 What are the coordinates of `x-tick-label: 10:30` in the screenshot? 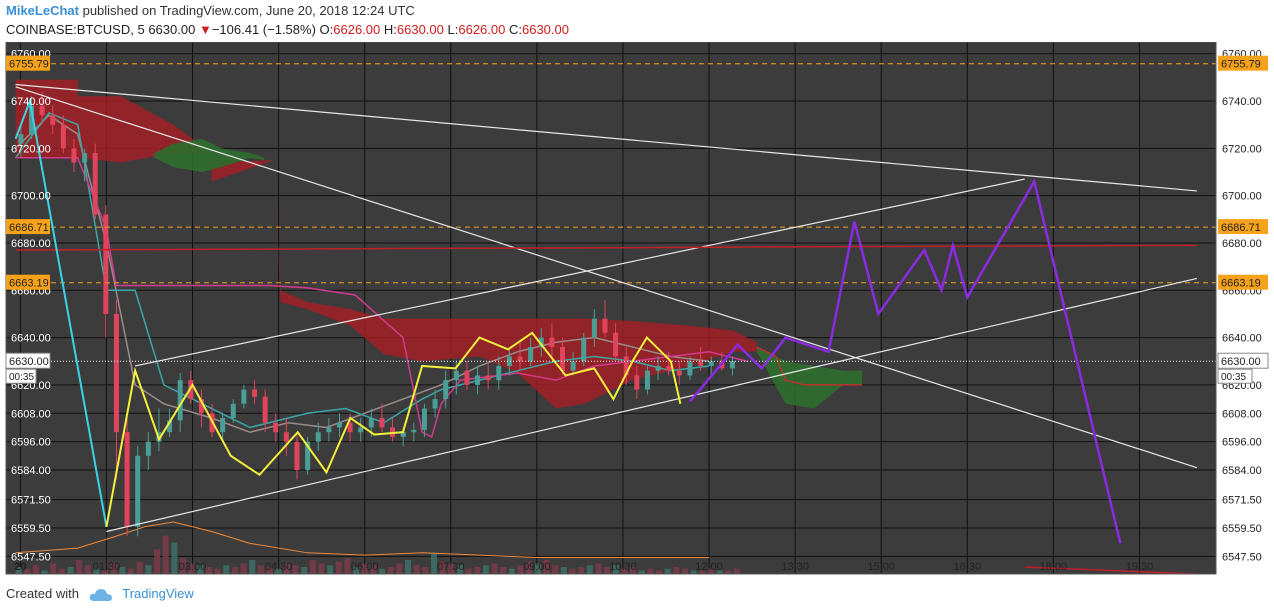 It's located at (623, 567).